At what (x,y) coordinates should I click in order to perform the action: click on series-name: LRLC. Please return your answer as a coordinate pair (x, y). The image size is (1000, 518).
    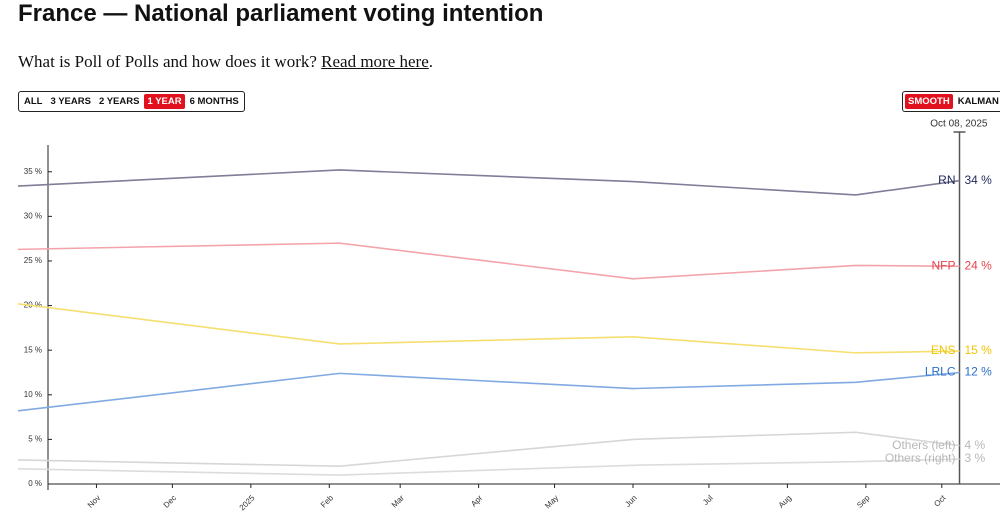
    Looking at the image, I should click on (940, 372).